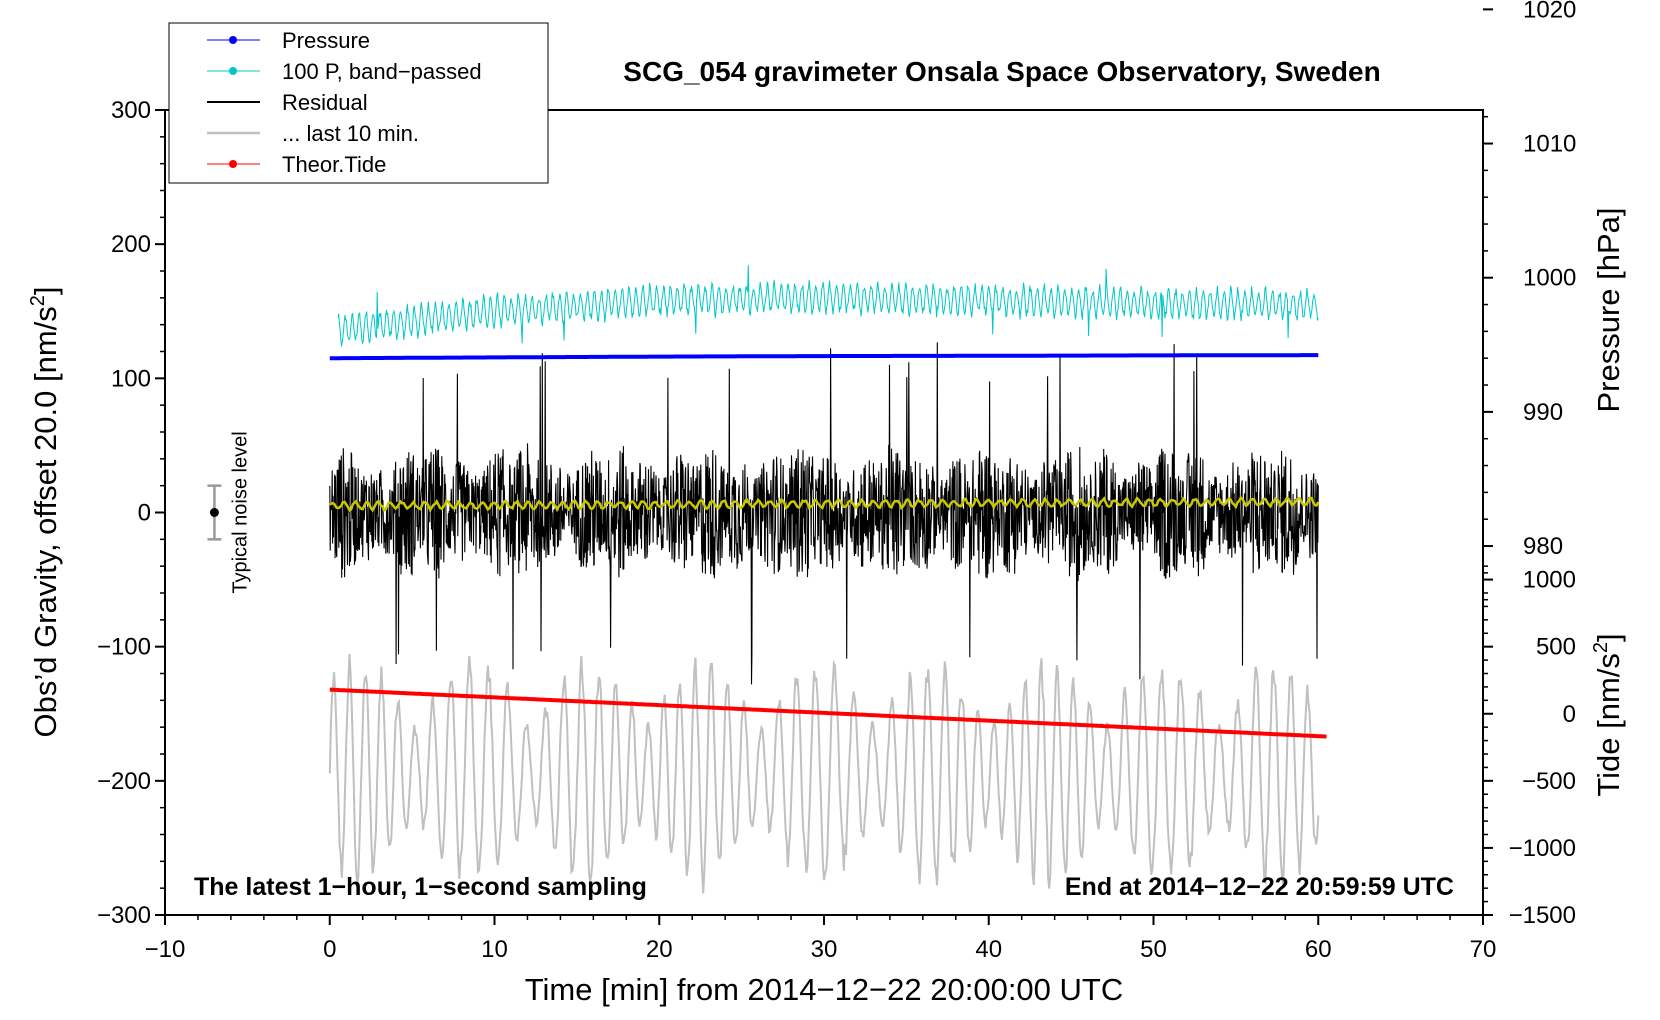  I want to click on legend-label-bandpassed: 100 P, band−passed, so click(382, 71).